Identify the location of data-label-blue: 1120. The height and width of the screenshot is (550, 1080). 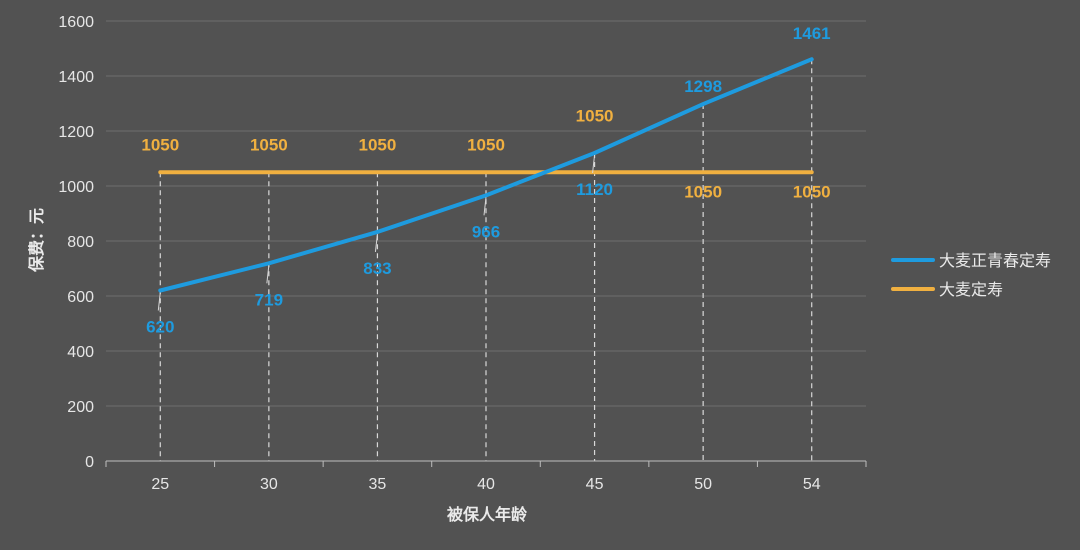
(594, 189).